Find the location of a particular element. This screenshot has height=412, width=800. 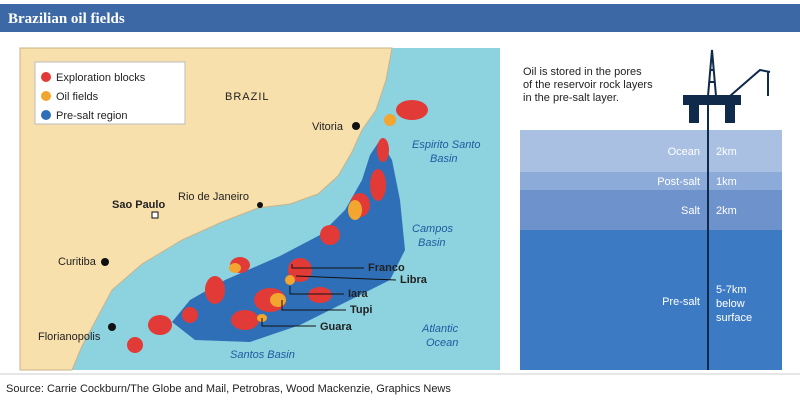

layer-depth: 1km is located at coordinates (726, 182).